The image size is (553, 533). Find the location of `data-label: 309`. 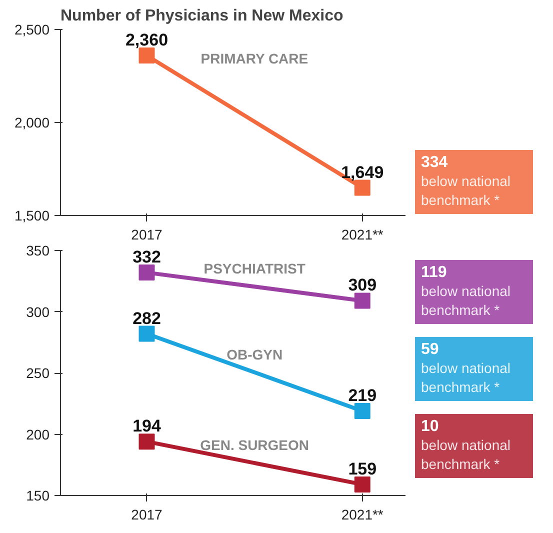

data-label: 309 is located at coordinates (362, 285).